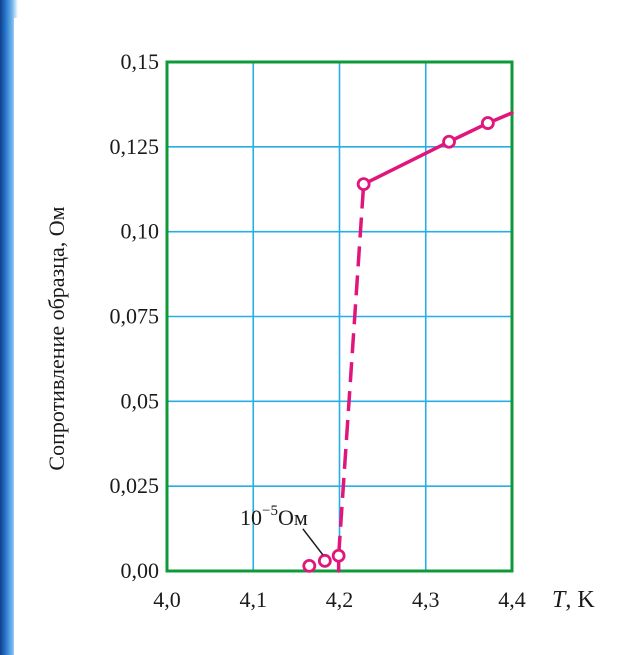  I want to click on annotation-label: 10−5Ом, so click(274, 516).